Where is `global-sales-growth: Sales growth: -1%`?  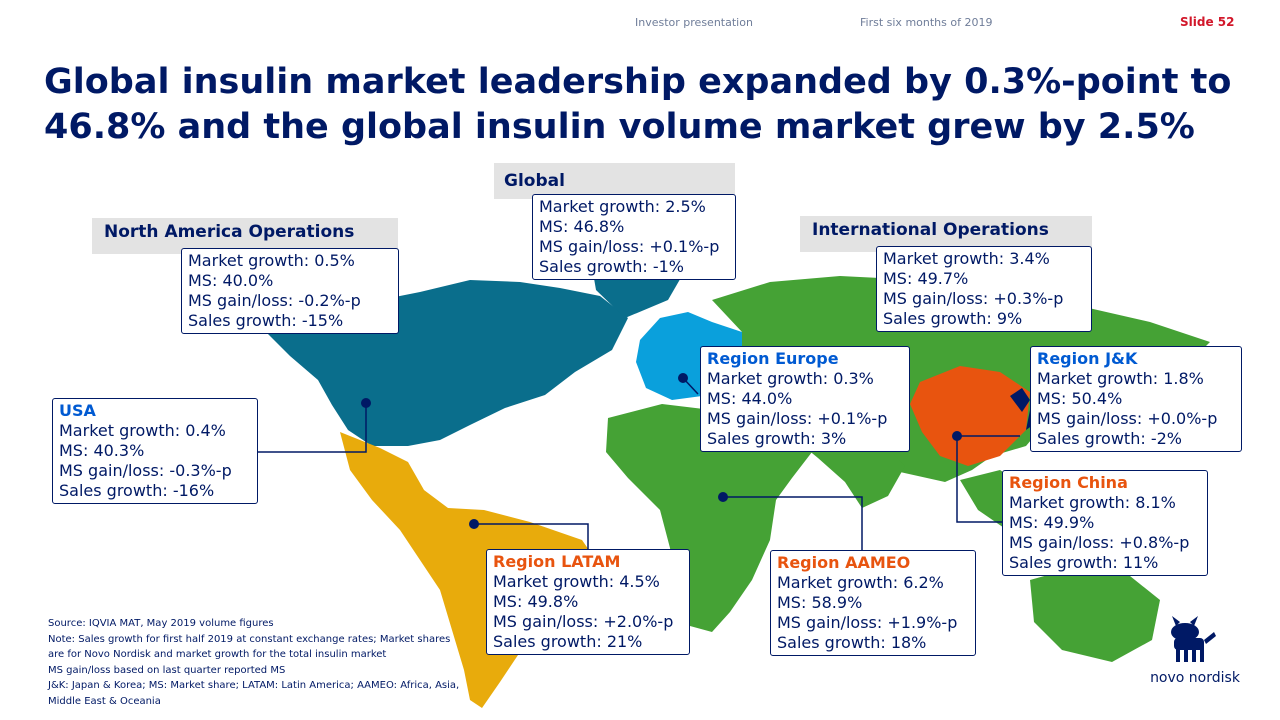
global-sales-growth: Sales growth: -1% is located at coordinates (611, 266).